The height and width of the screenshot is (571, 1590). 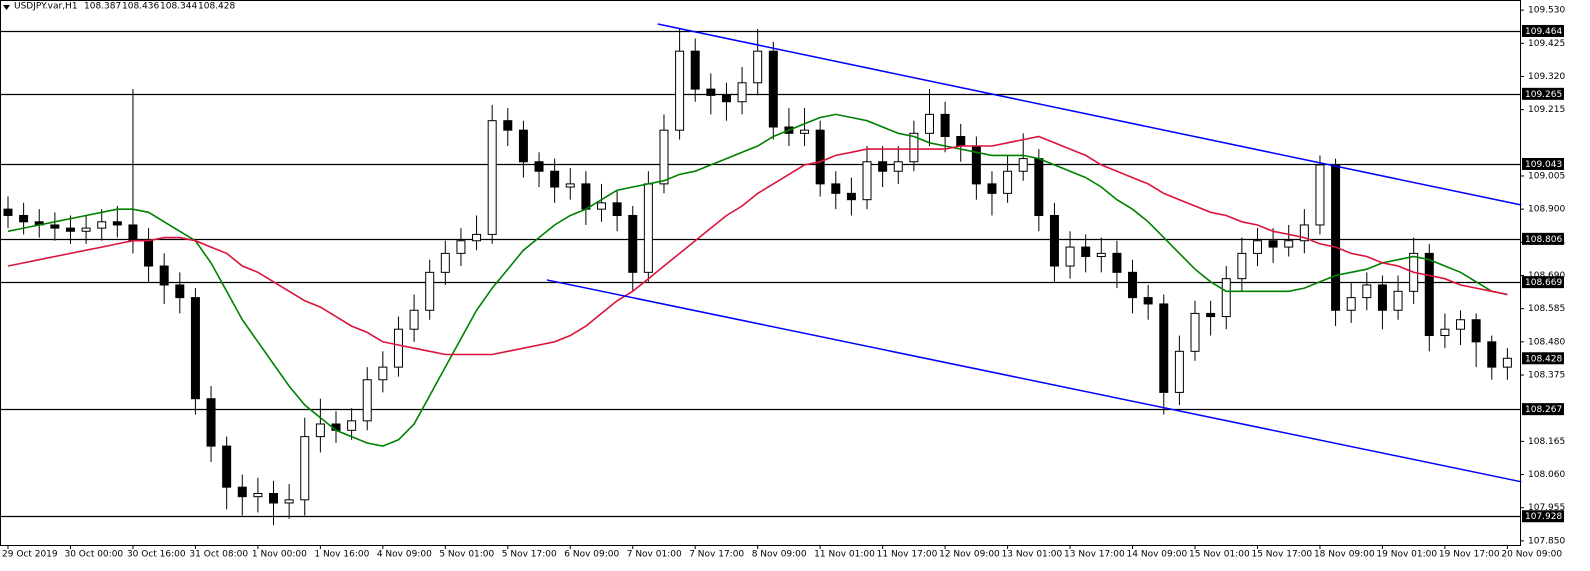 What do you see at coordinates (1546, 77) in the screenshot?
I see `y-tick-label: 109.320` at bounding box center [1546, 77].